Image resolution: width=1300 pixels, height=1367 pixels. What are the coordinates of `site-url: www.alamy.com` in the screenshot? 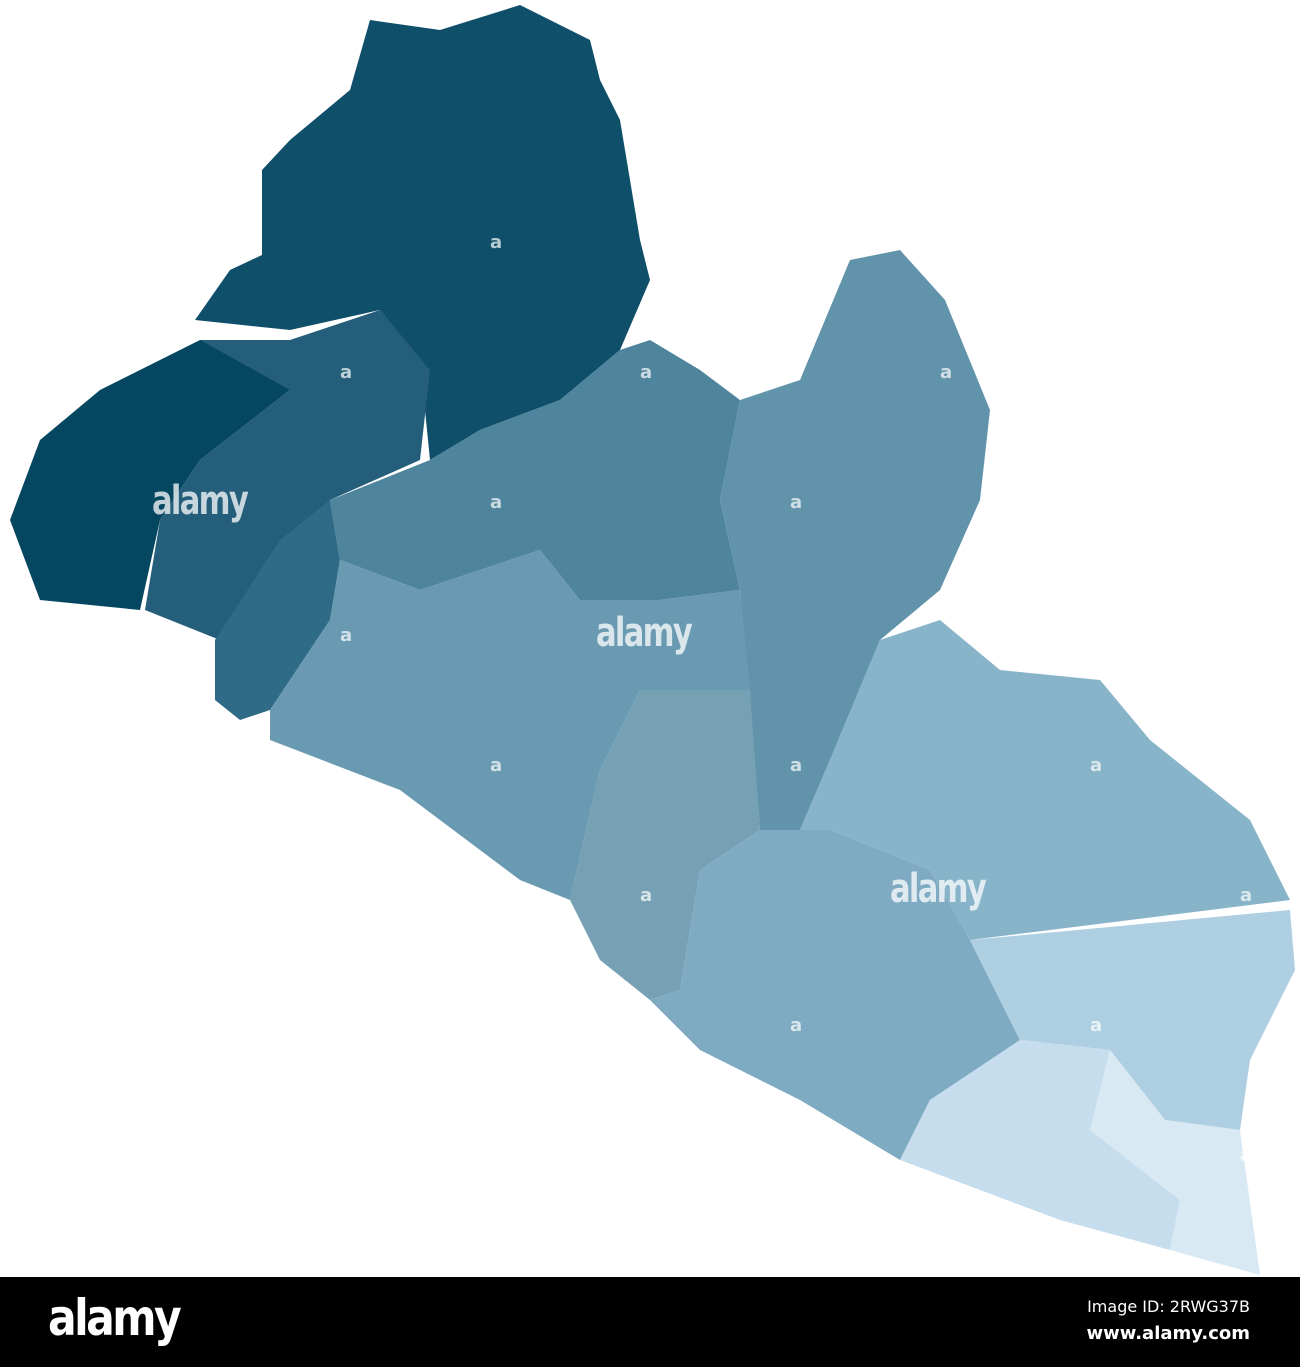 It's located at (1168, 1333).